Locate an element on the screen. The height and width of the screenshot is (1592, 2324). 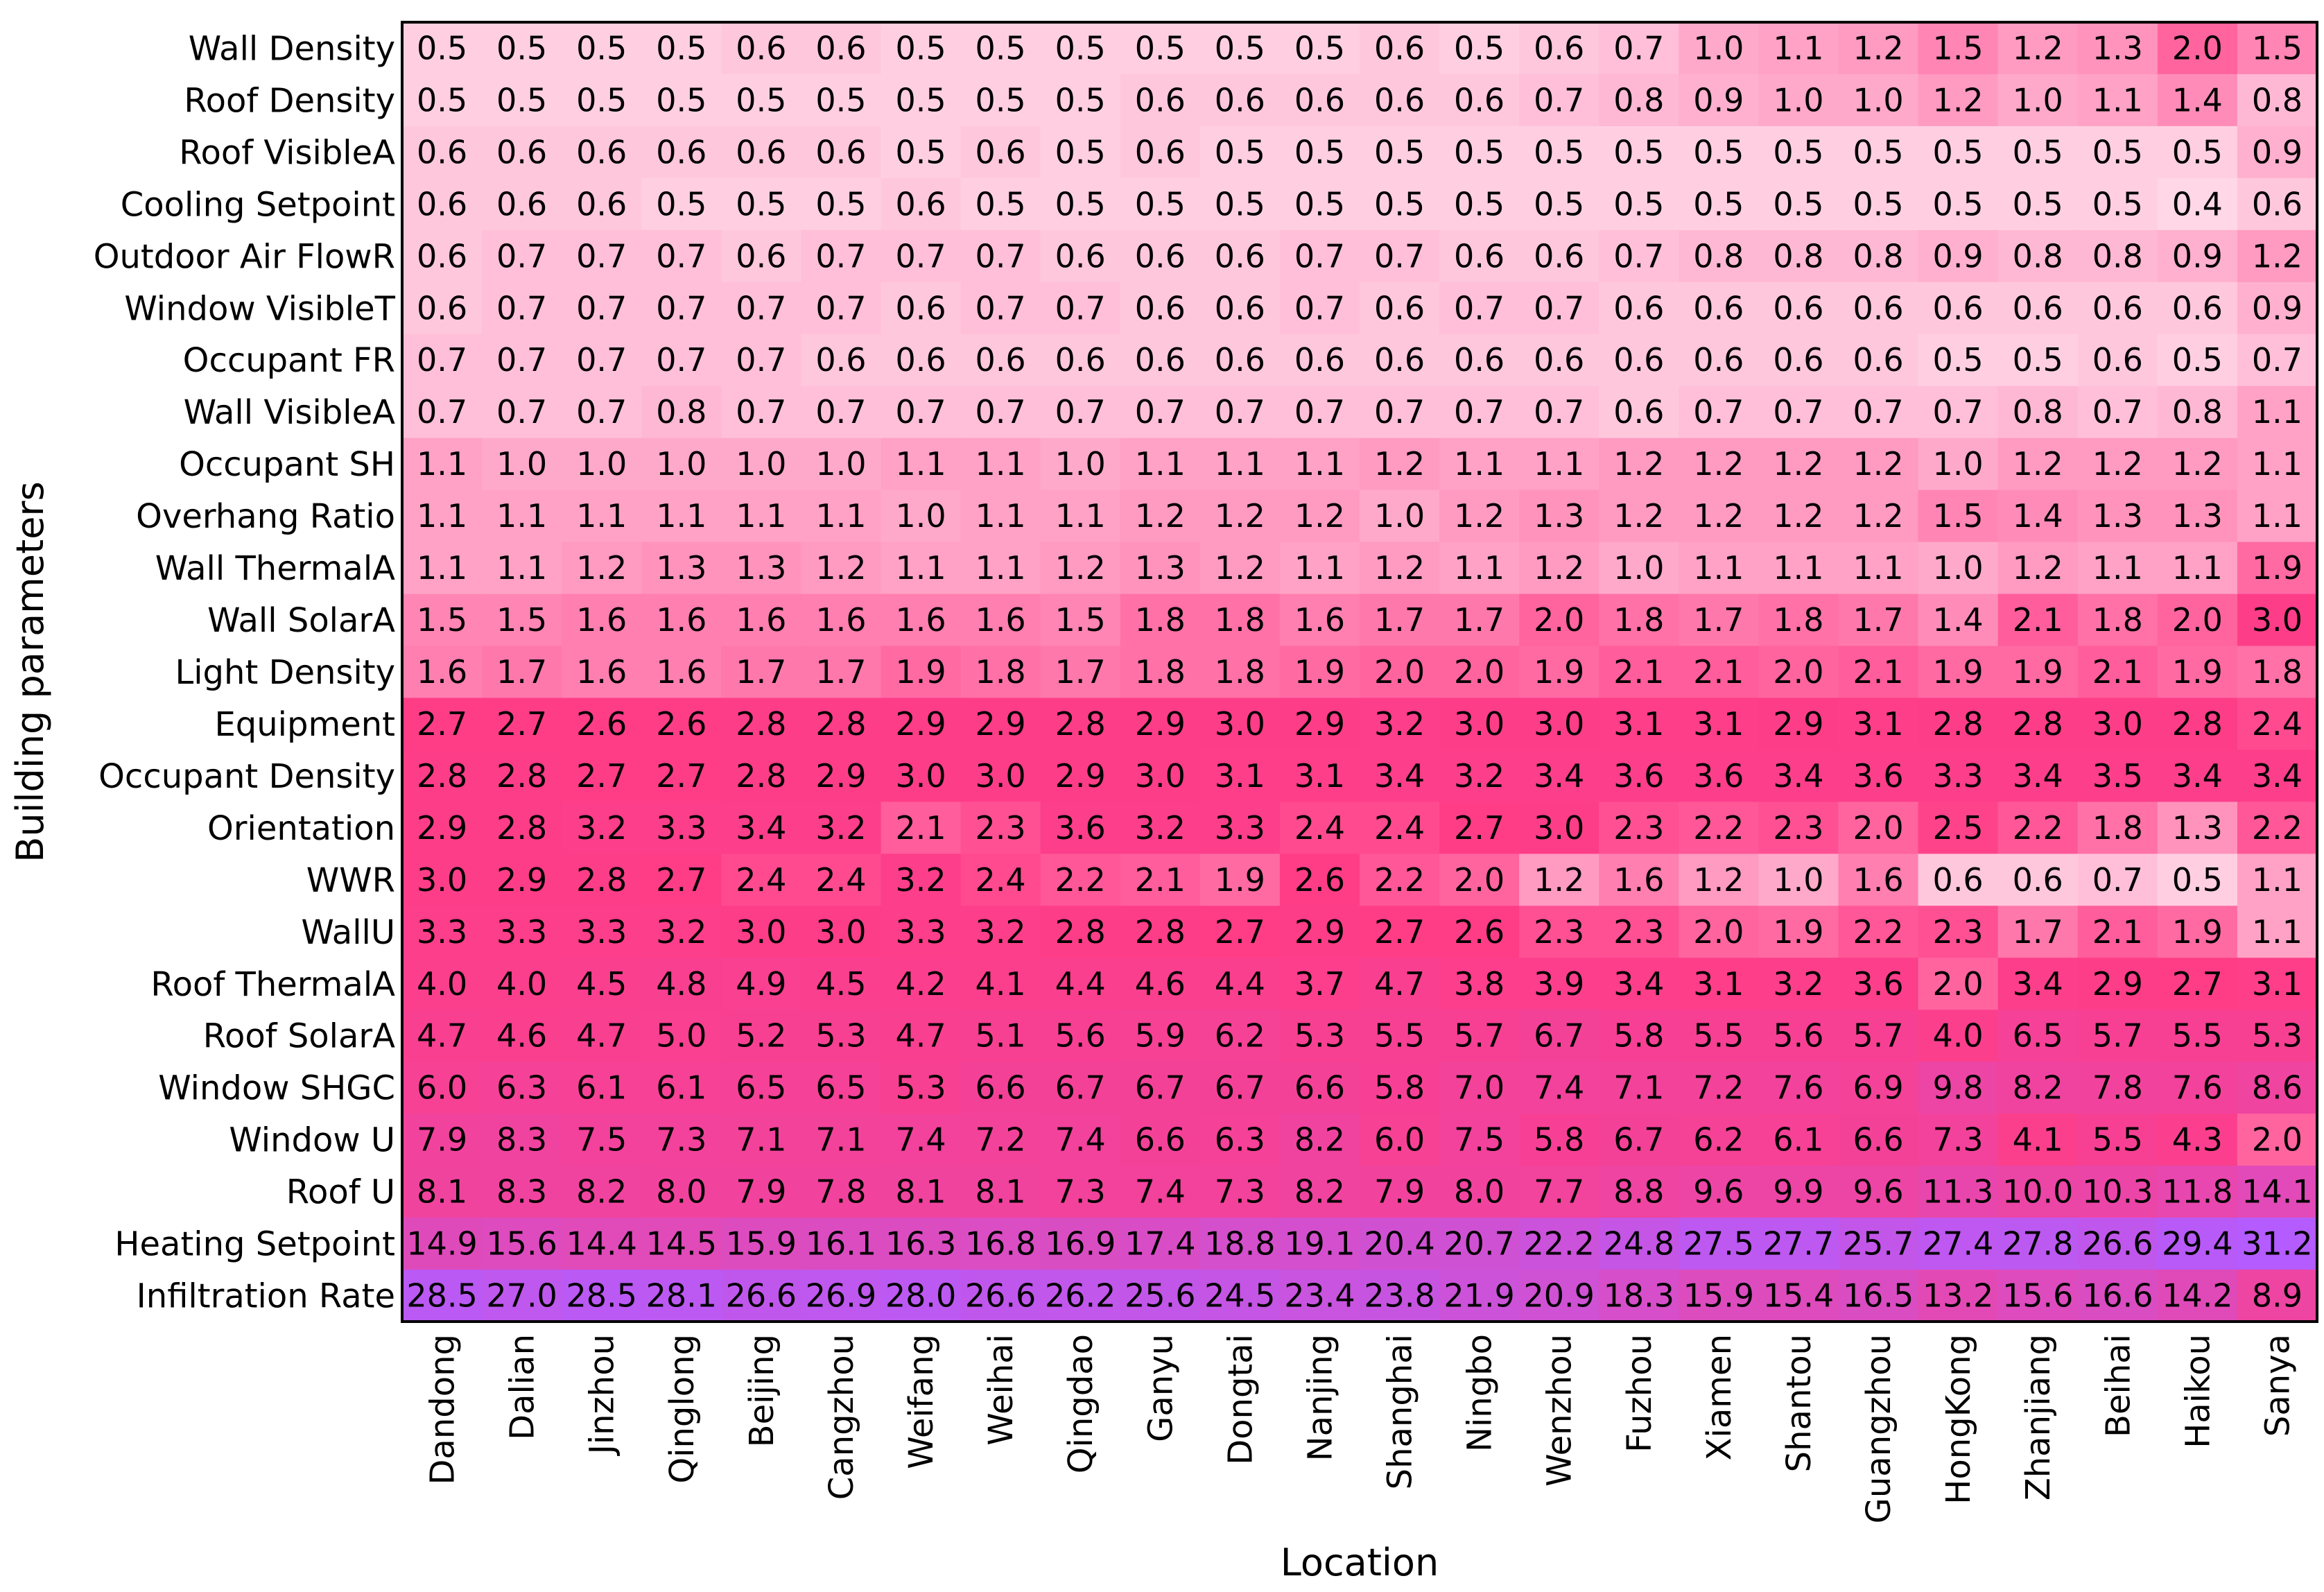
cell-value-label: 3.6 is located at coordinates (1080, 828).